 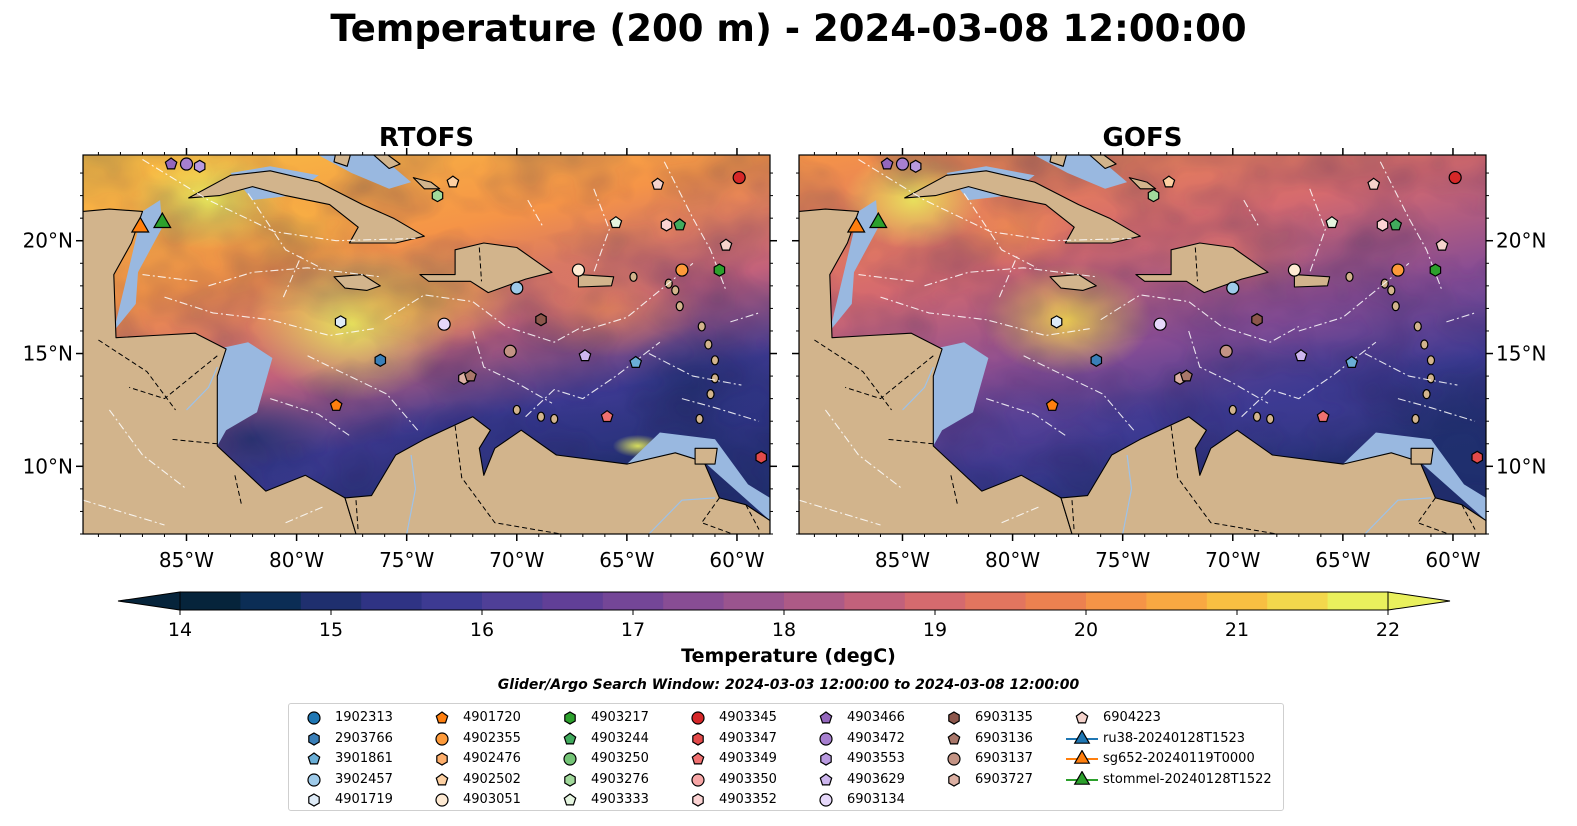 What do you see at coordinates (620, 717) in the screenshot?
I see `legend-label: 4903217` at bounding box center [620, 717].